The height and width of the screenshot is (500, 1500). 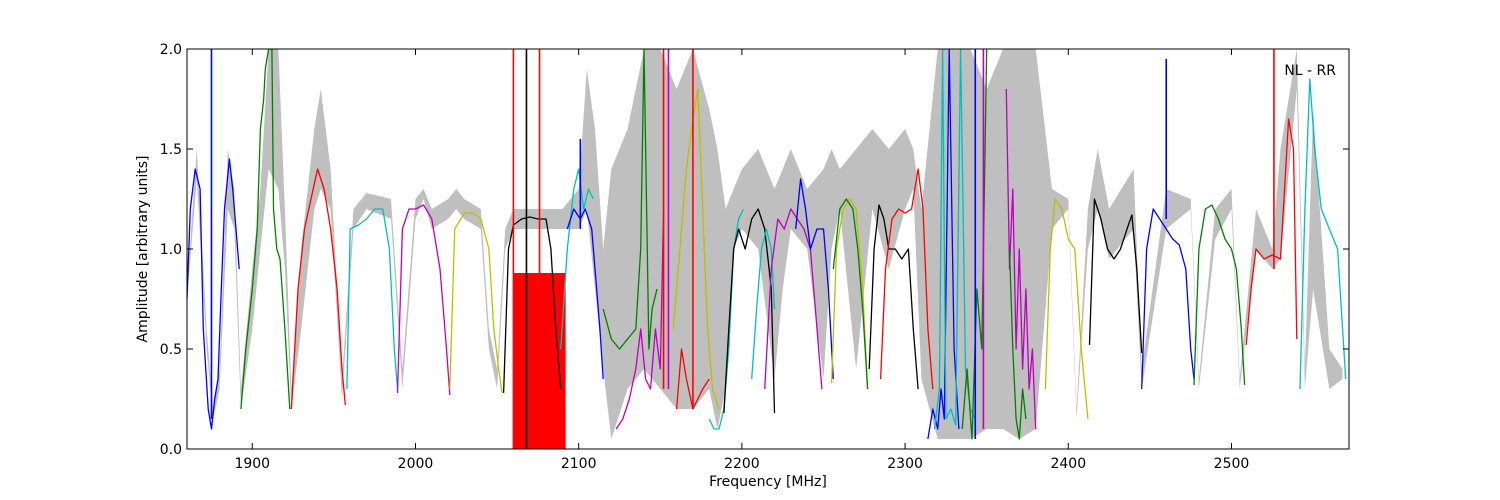 I want to click on x-tick-label: 2200, so click(x=742, y=464).